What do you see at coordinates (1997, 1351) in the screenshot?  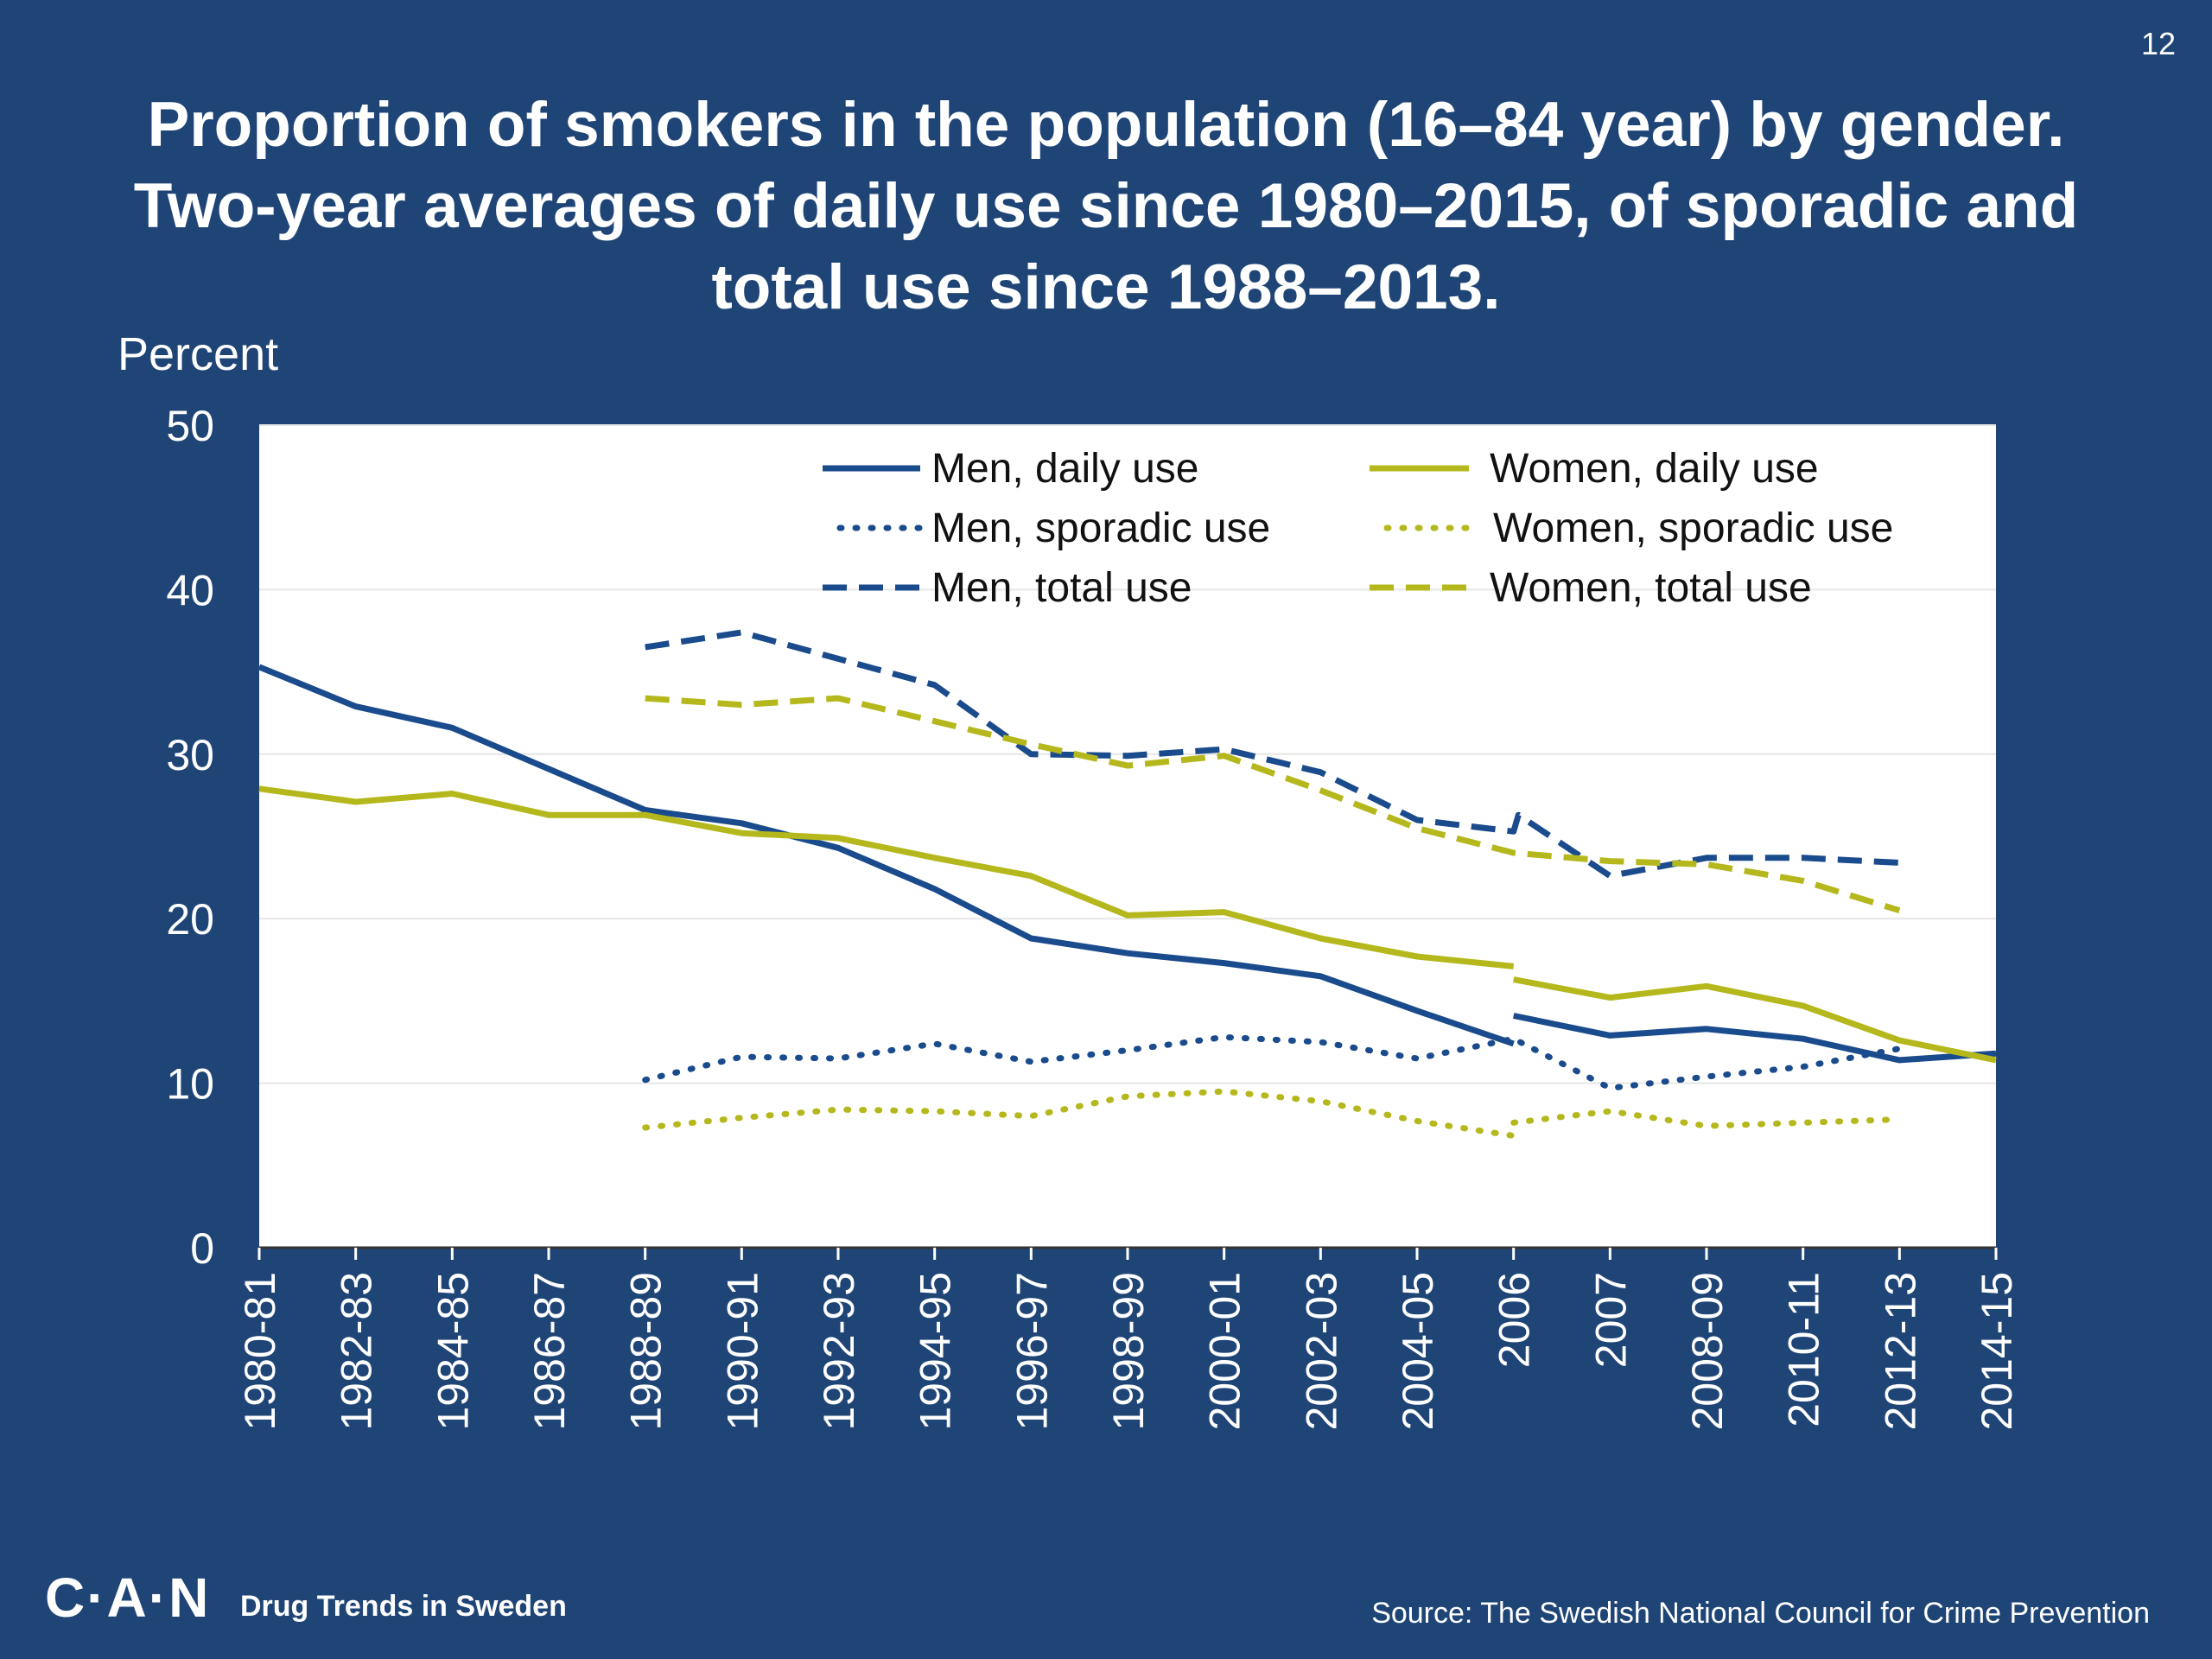 I see `x-tick-label: 2014-15` at bounding box center [1997, 1351].